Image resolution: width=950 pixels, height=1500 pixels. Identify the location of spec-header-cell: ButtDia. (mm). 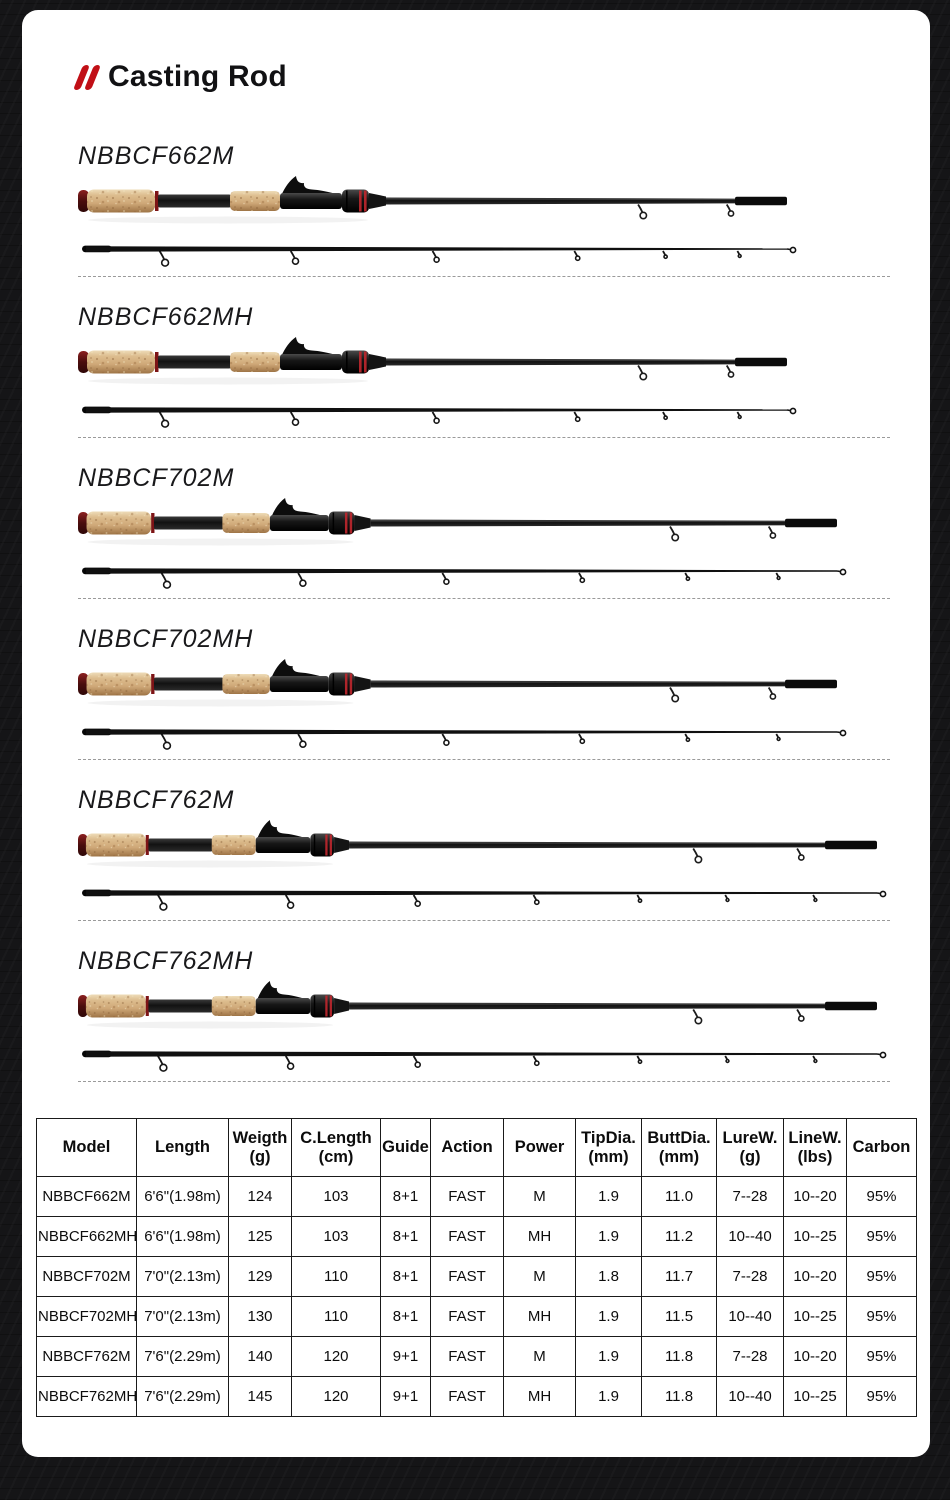
(679, 1147).